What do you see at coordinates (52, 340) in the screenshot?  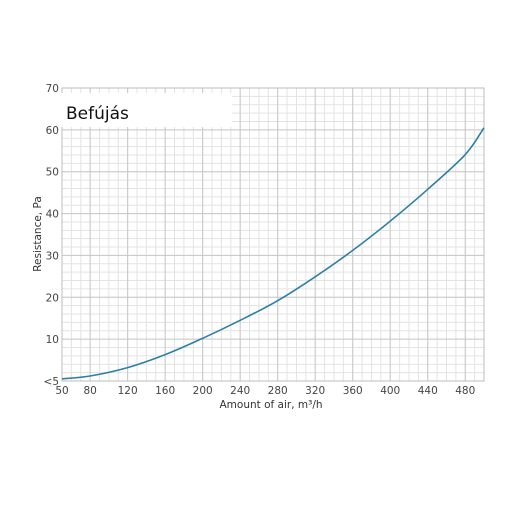 I see `y-tick-label: 10` at bounding box center [52, 340].